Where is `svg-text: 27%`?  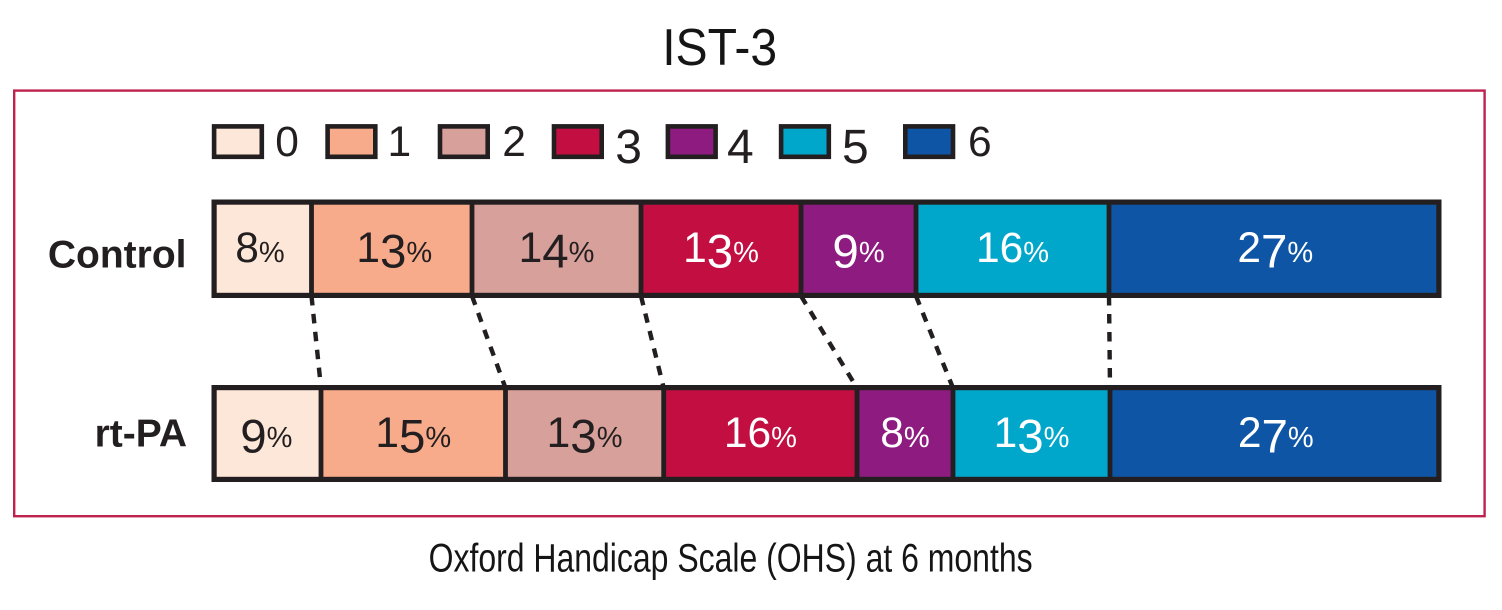
svg-text: 27% is located at coordinates (1275, 252).